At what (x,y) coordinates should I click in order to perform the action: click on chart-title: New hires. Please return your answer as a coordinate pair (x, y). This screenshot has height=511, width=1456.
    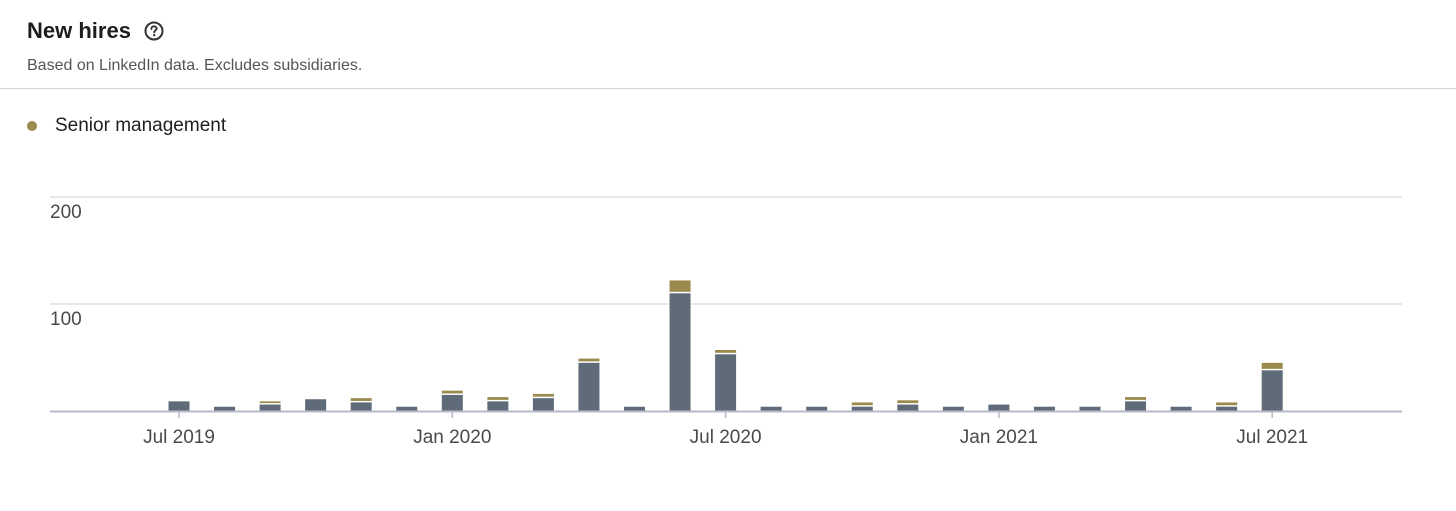
    Looking at the image, I should click on (79, 30).